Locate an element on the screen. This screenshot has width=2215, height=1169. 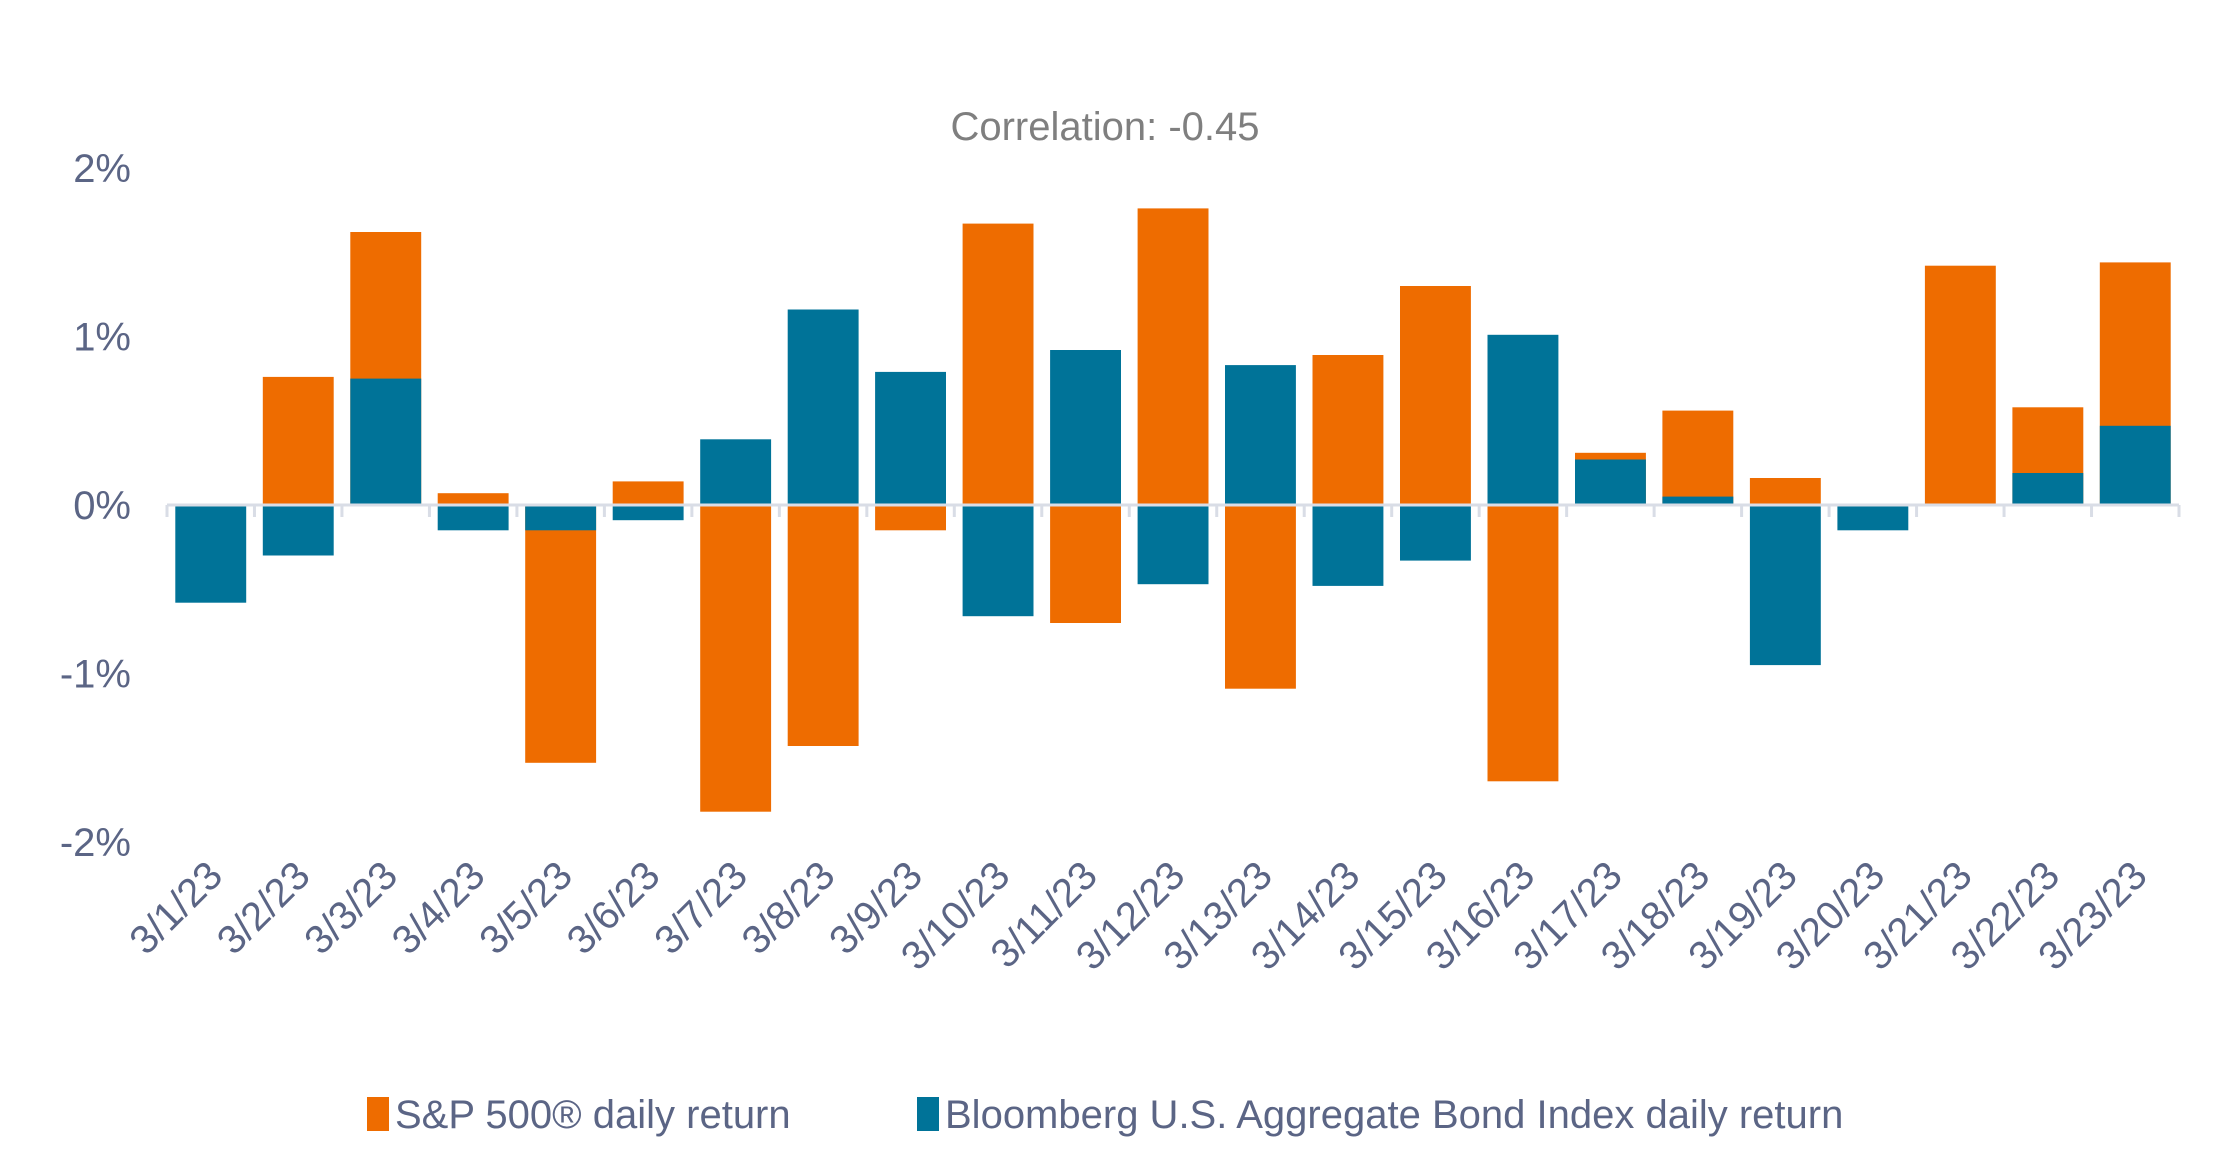
y-axis: 2% 1% 0% -1% -2% is located at coordinates (95, 506).